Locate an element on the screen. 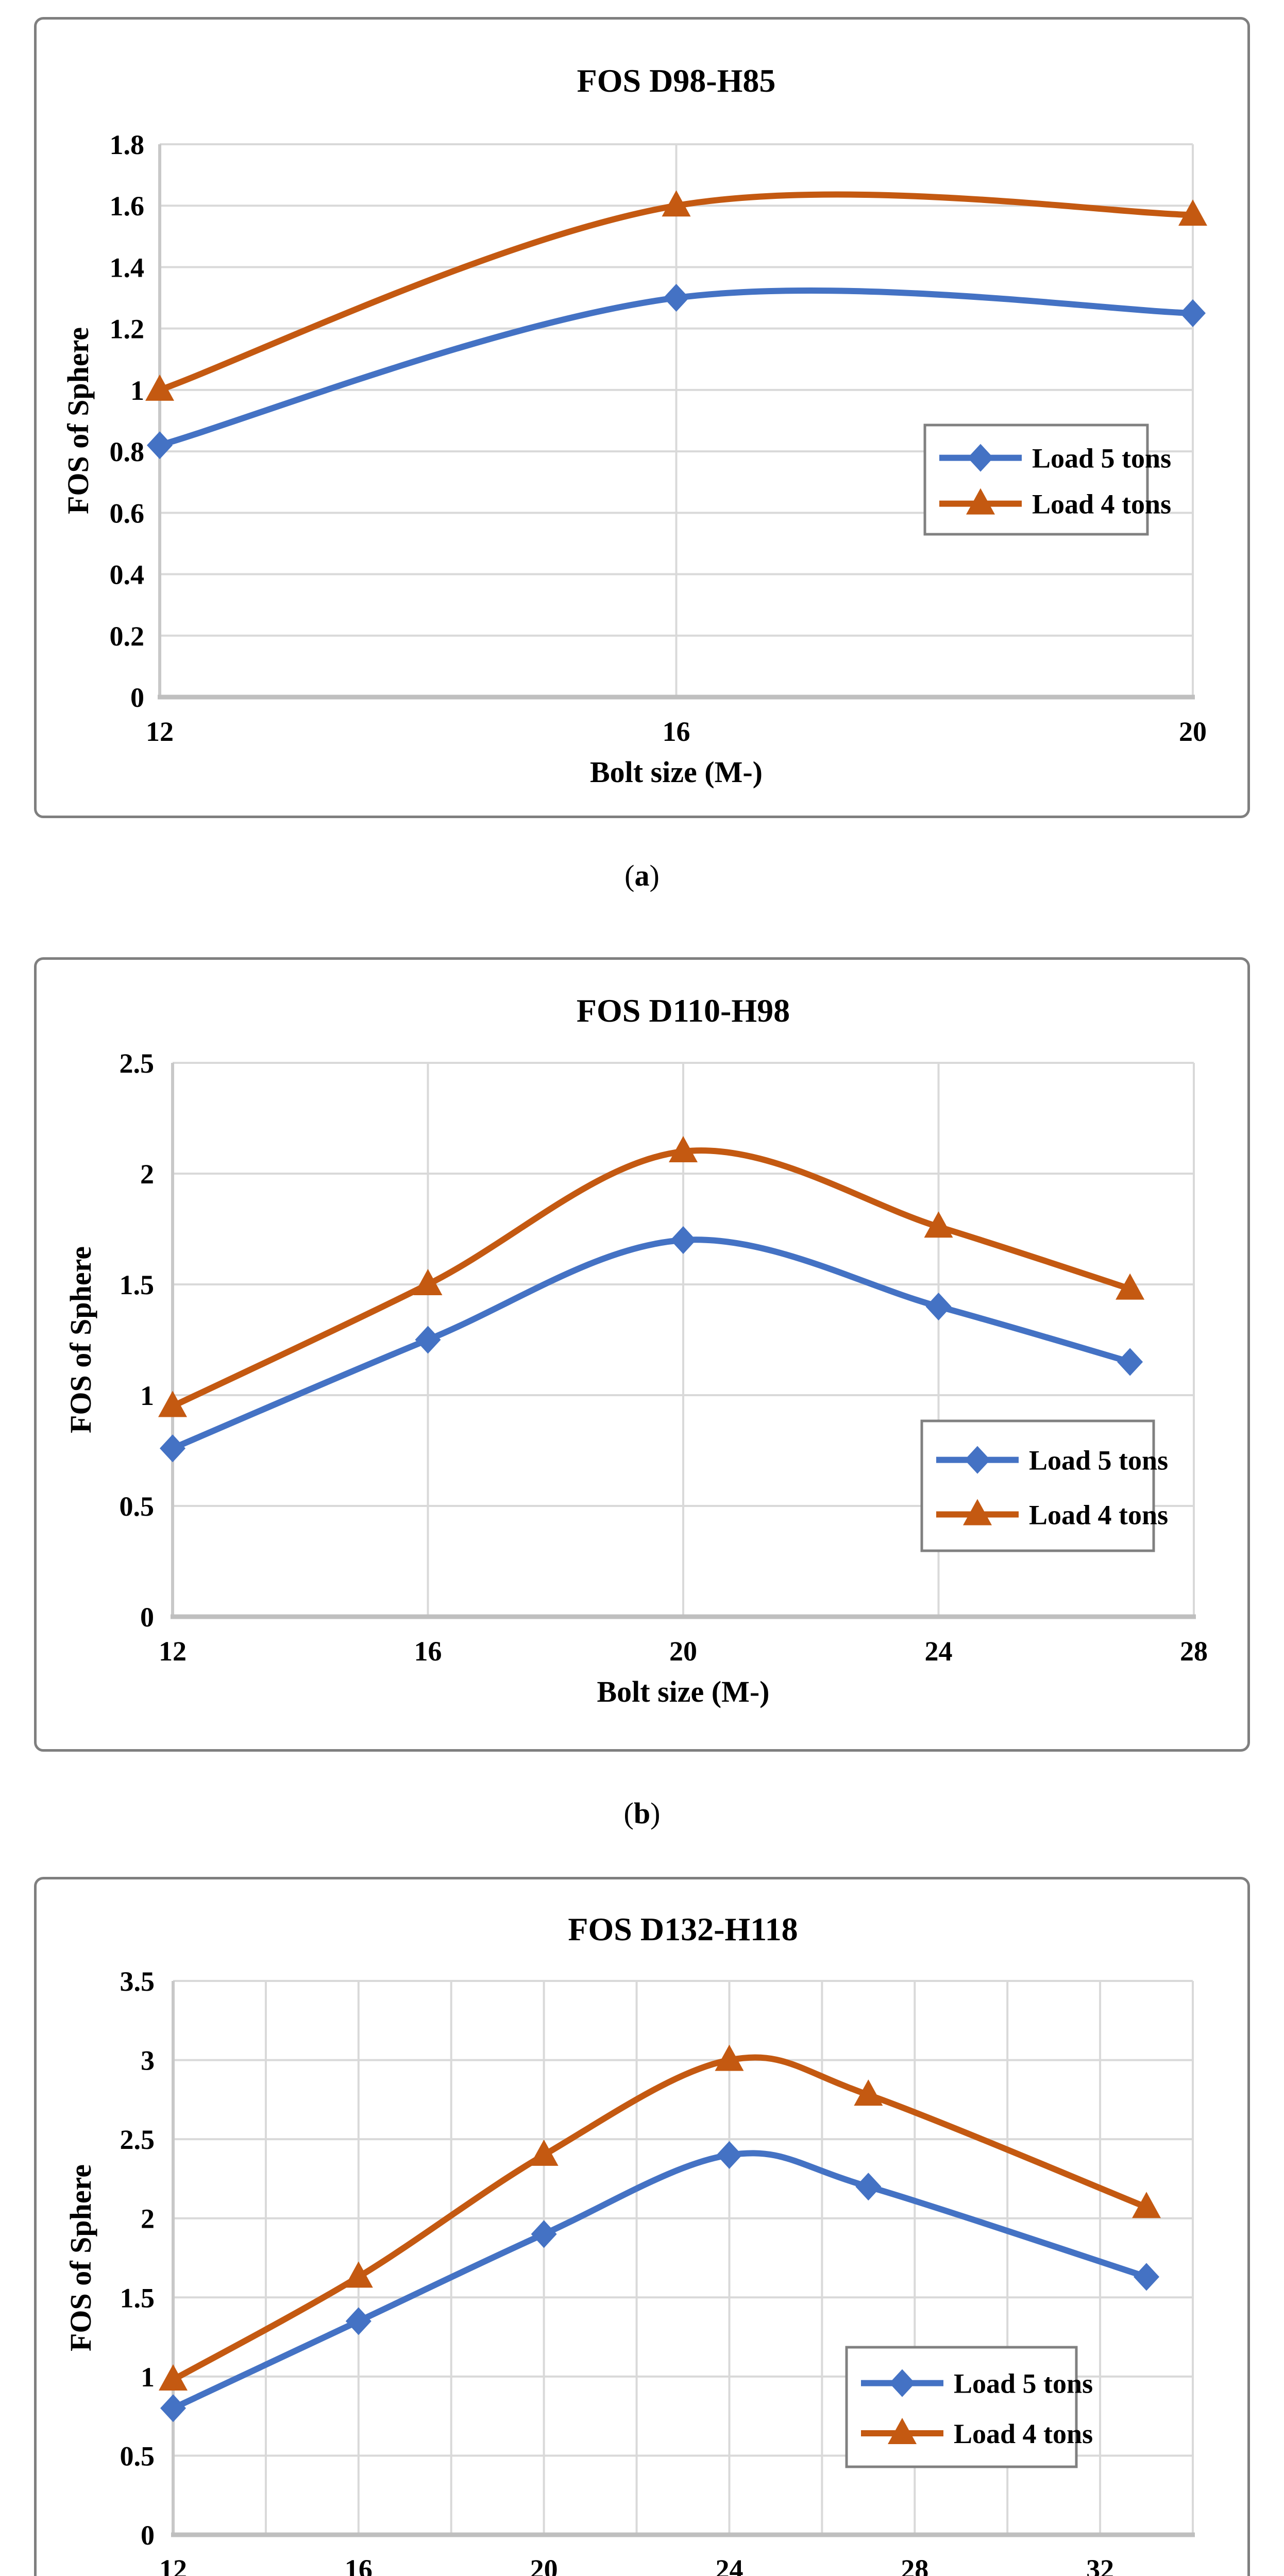  y-tick-label: 0.4 is located at coordinates (128, 575).